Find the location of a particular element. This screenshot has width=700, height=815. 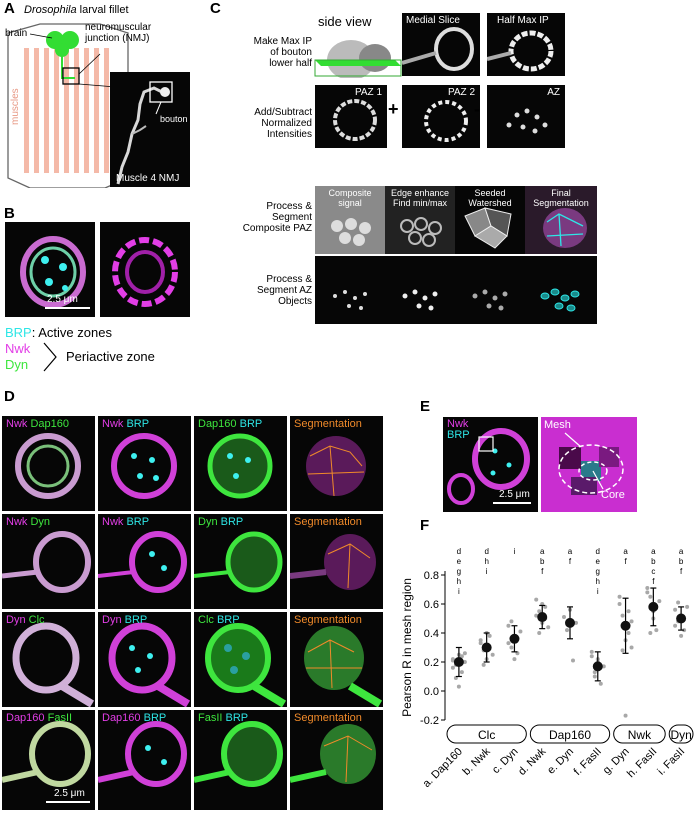

panel-label-b: B is located at coordinates (9, 213).